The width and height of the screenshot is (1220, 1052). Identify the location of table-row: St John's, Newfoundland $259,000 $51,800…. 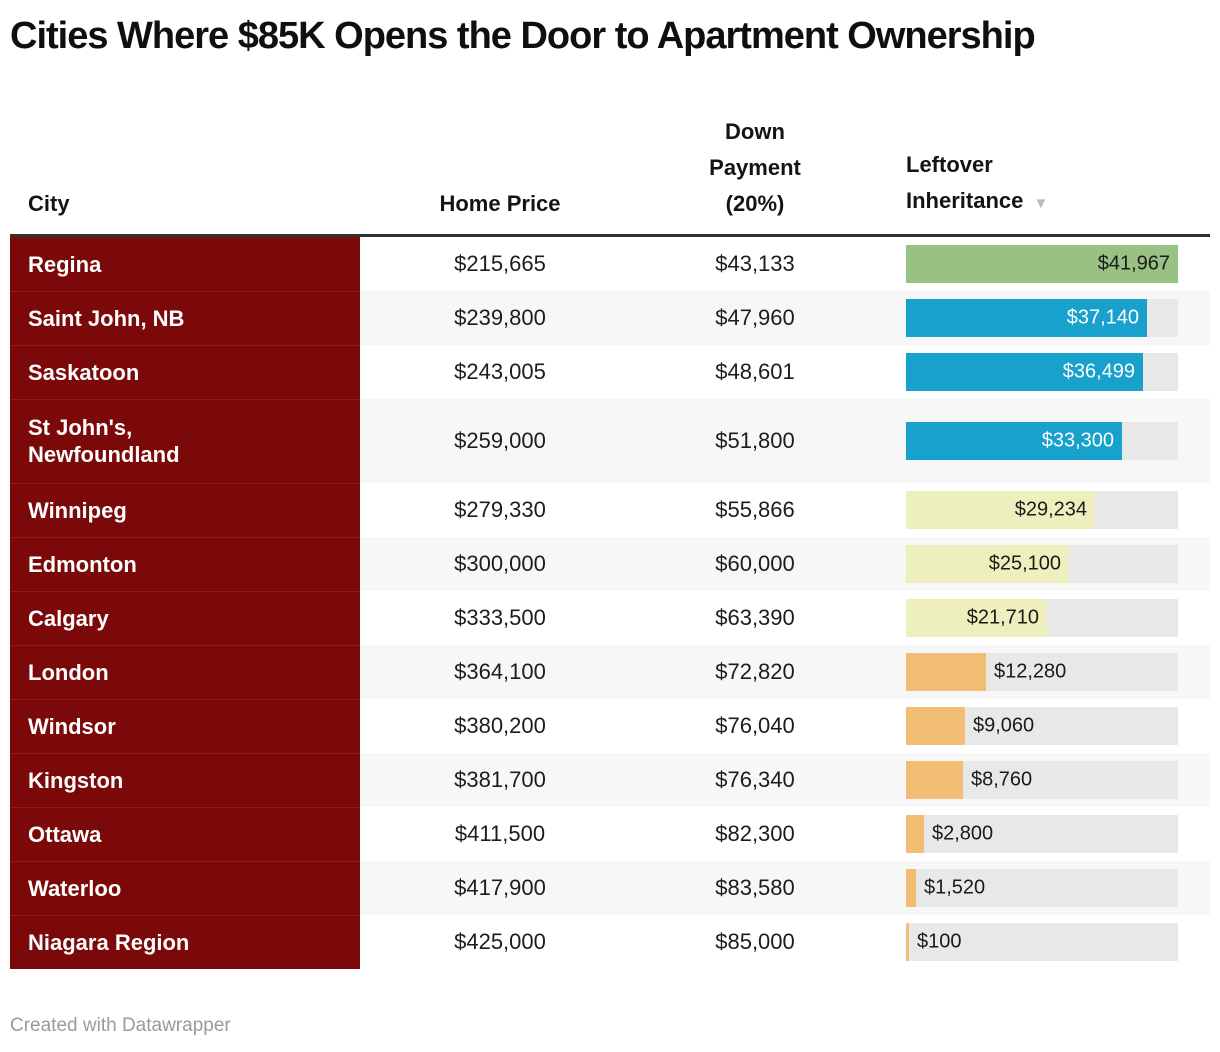
(610, 441).